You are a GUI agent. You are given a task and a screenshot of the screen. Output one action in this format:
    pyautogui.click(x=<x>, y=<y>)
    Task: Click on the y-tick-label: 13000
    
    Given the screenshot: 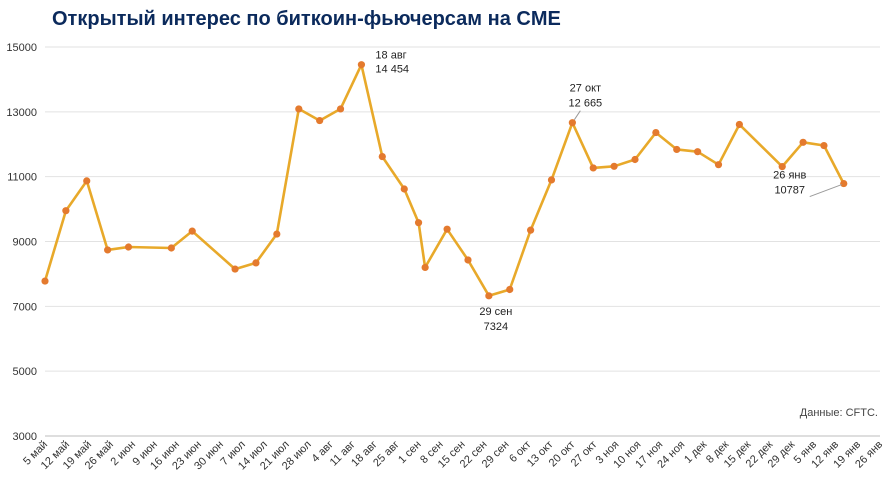 What is the action you would take?
    pyautogui.click(x=21, y=113)
    